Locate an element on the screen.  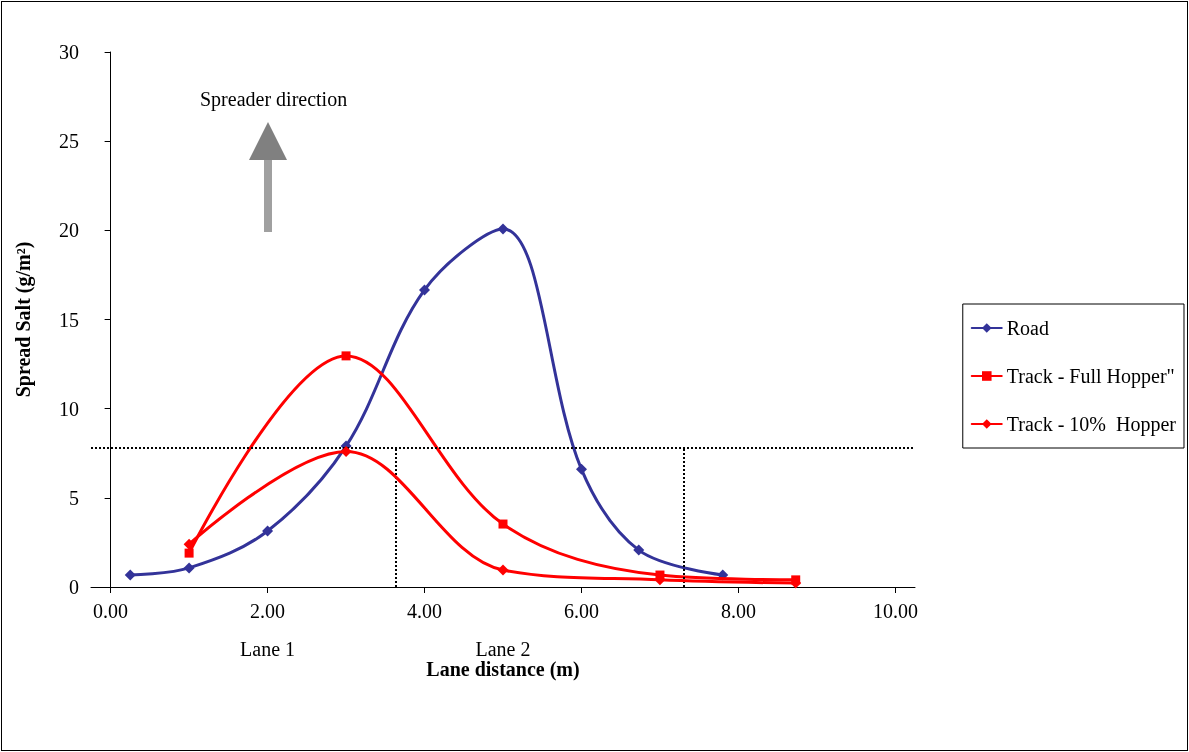
x-axis-title: Lane distance (m) is located at coordinates (503, 669).